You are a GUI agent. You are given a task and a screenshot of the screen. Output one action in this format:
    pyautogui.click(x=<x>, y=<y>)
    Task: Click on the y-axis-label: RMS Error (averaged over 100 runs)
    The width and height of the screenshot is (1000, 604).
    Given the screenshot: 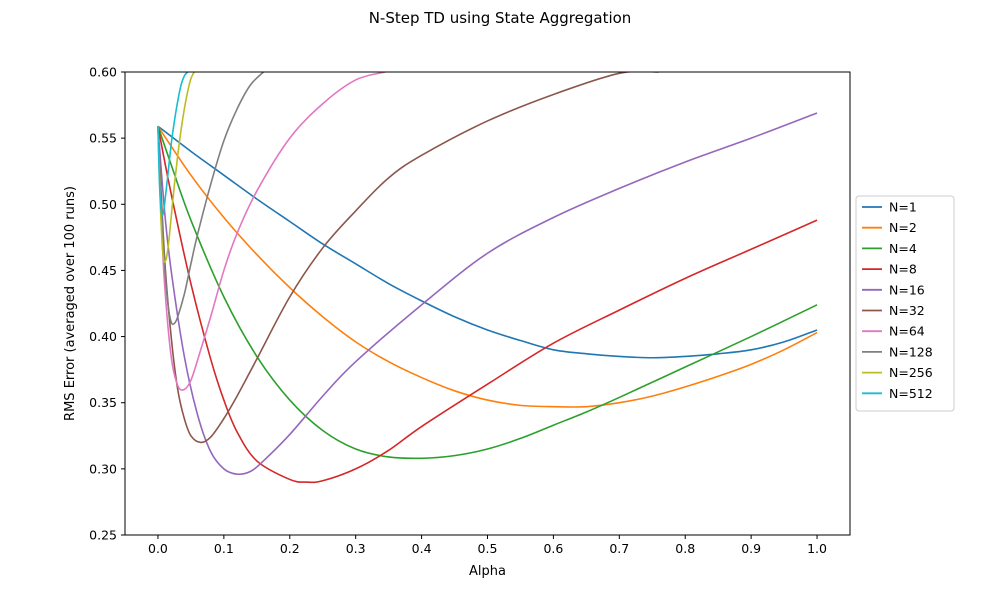 What is the action you would take?
    pyautogui.click(x=70, y=303)
    